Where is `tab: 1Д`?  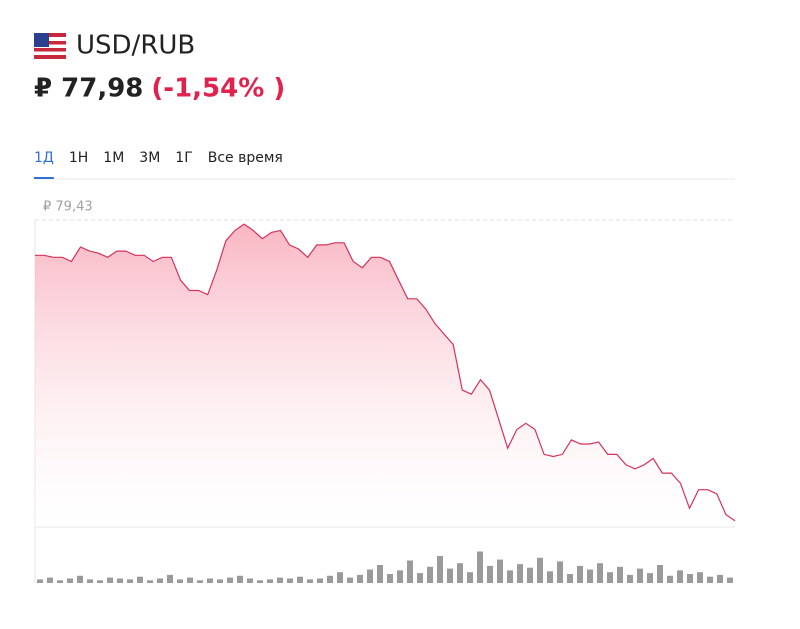 tab: 1Д is located at coordinates (44, 158).